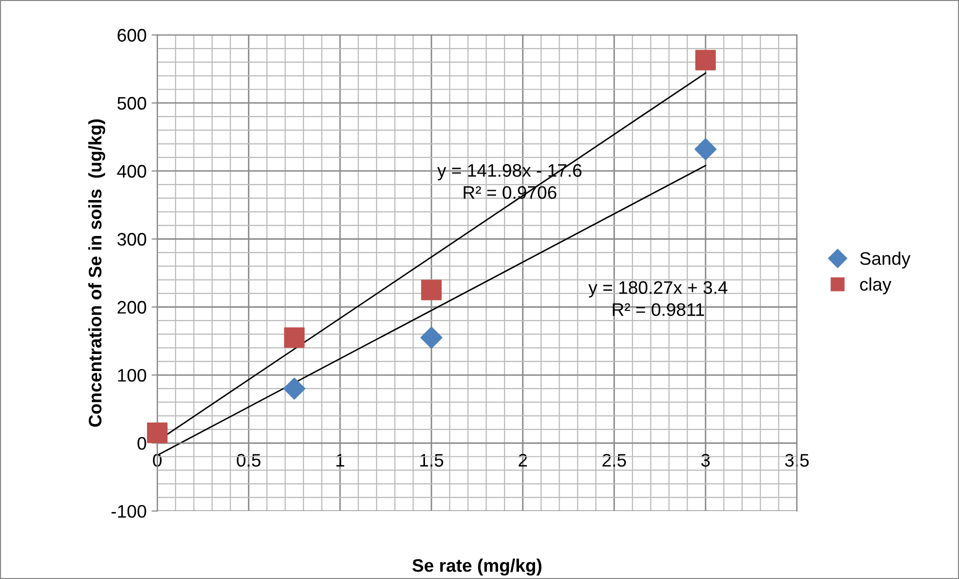  Describe the element at coordinates (522, 460) in the screenshot. I see `x-tick-label: 2` at that location.